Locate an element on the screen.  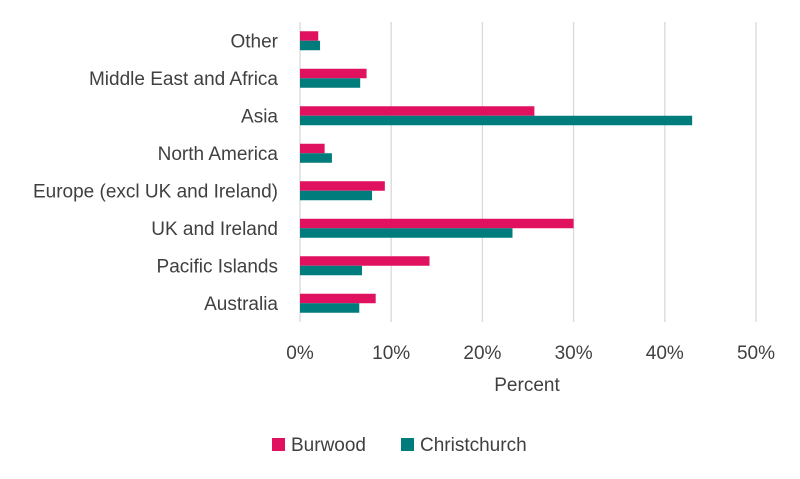
legend-label-christchurch: Christchurch is located at coordinates (473, 445).